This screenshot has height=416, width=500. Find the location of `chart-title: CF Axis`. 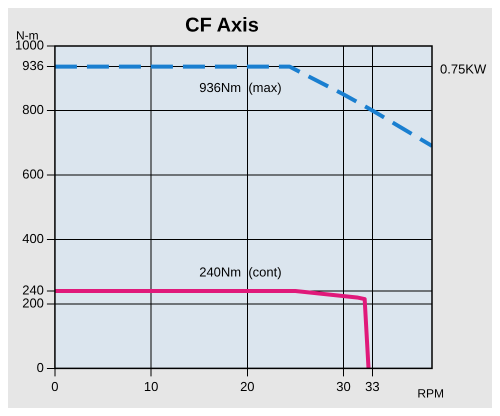

chart-title: CF Axis is located at coordinates (222, 25).